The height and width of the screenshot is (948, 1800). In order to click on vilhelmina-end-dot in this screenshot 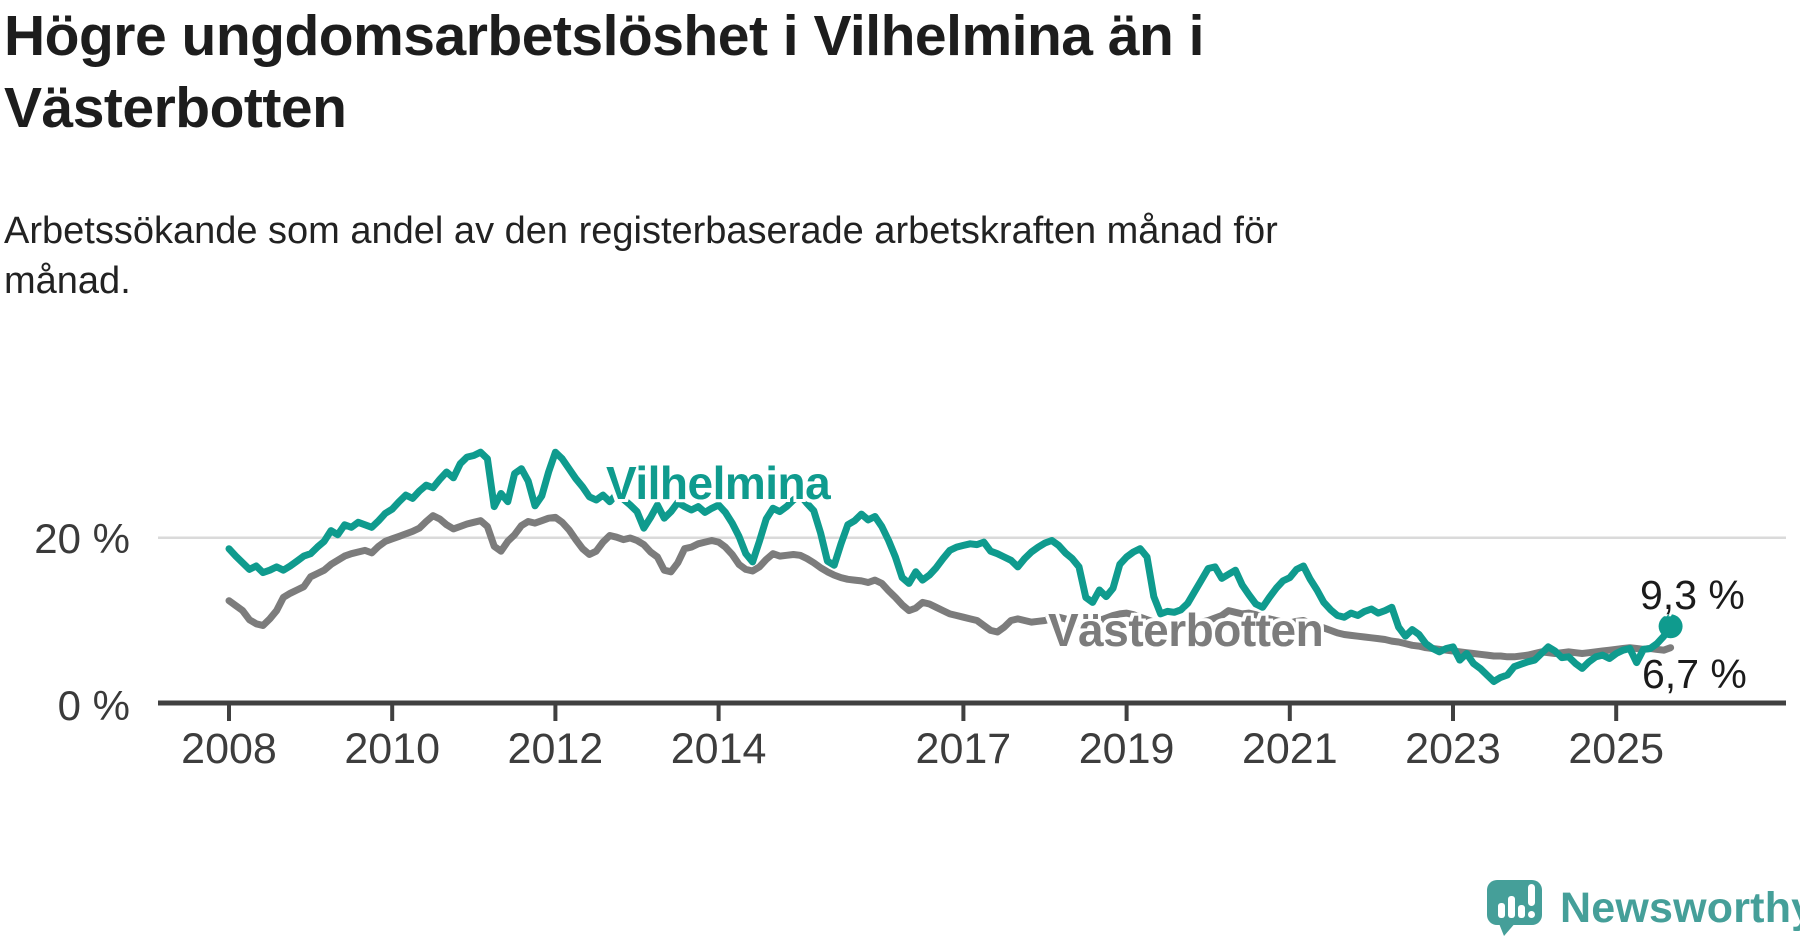, I will do `click(1670, 626)`.